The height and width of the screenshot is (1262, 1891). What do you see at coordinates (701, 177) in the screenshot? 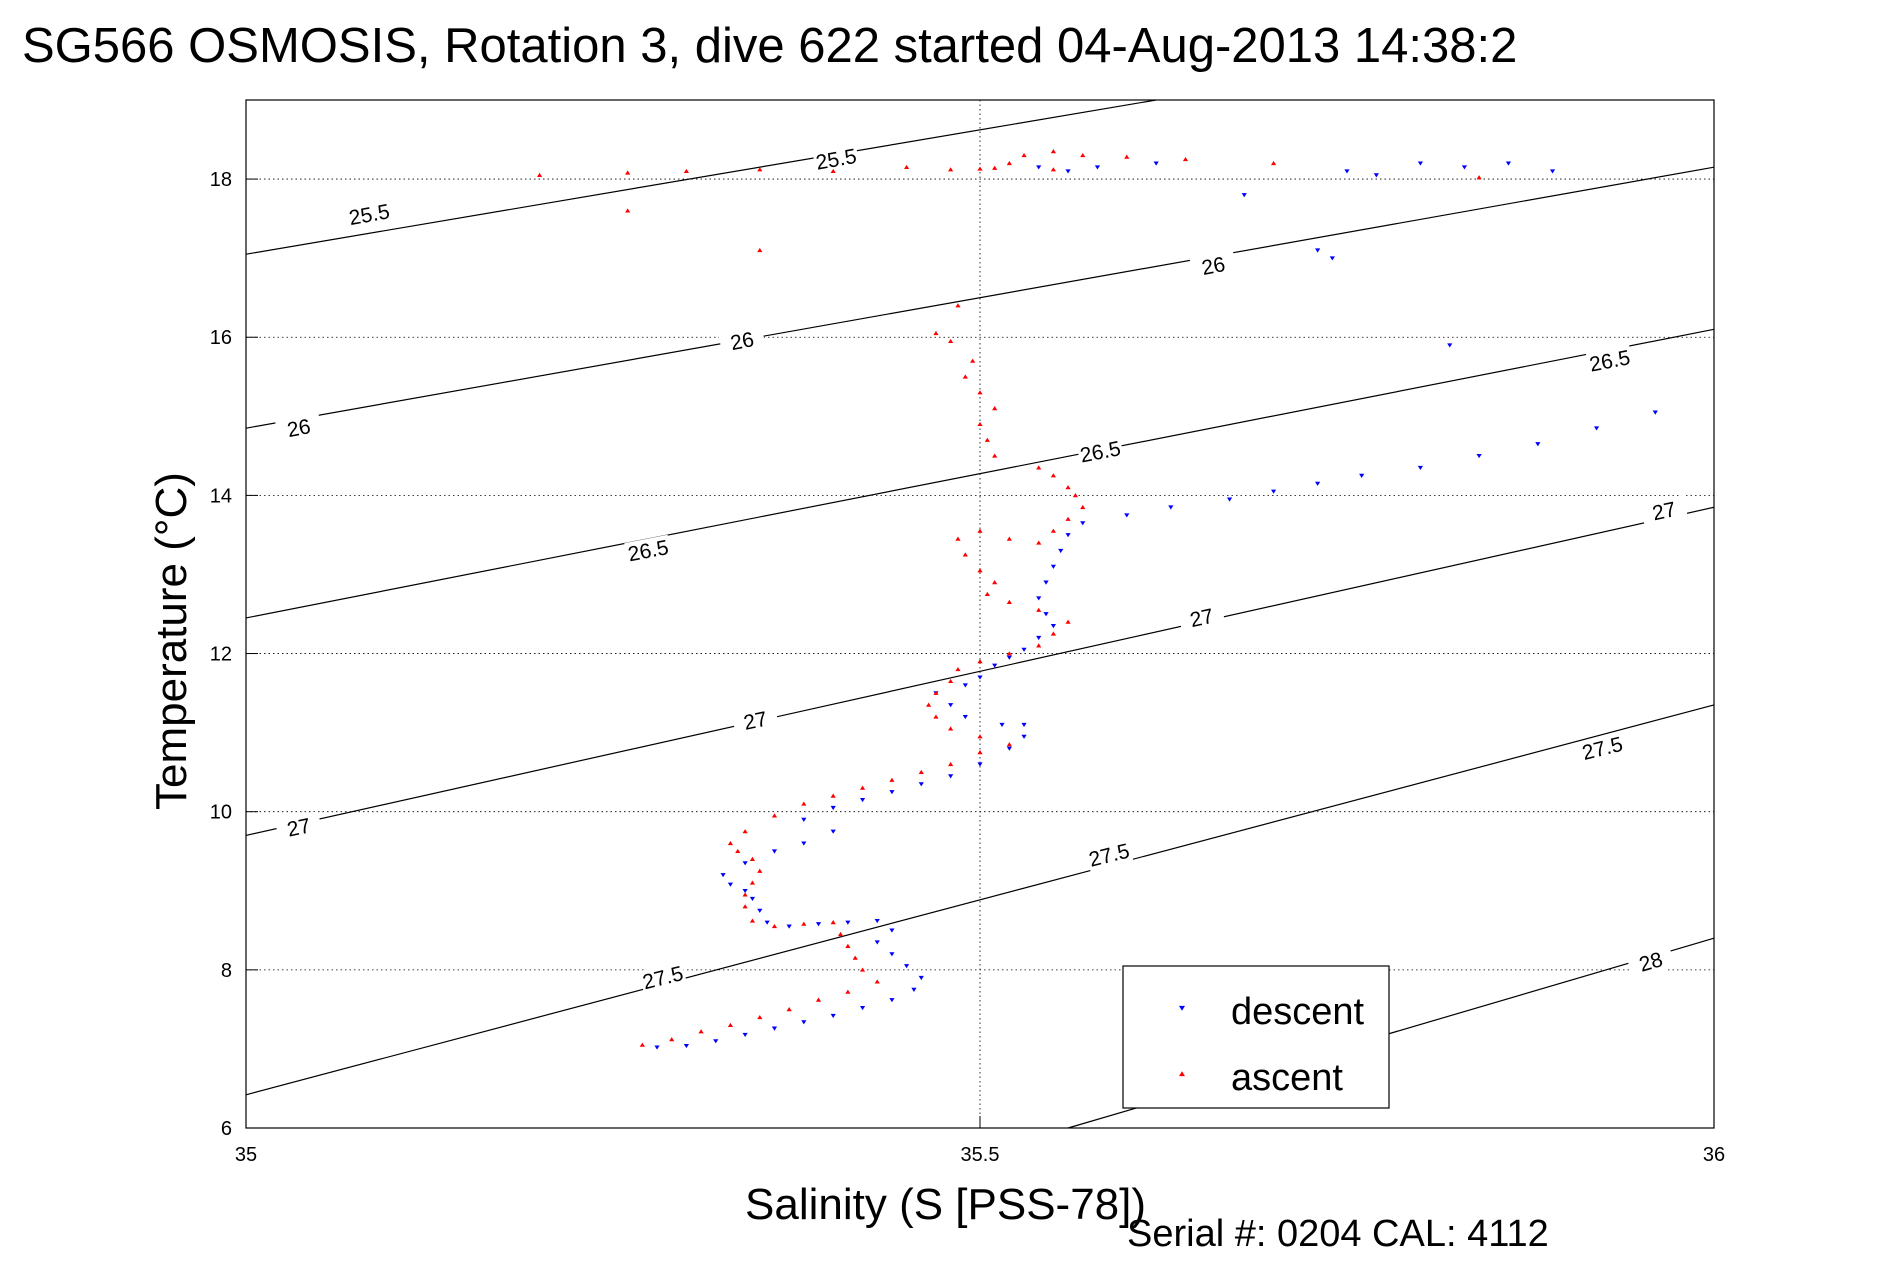
I see `contour-line-25.5` at bounding box center [701, 177].